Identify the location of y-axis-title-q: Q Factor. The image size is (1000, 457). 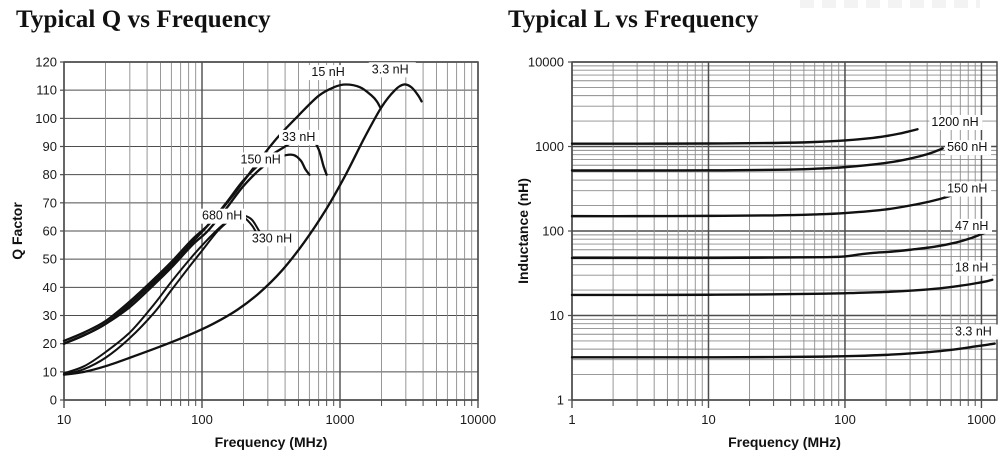
(17, 231).